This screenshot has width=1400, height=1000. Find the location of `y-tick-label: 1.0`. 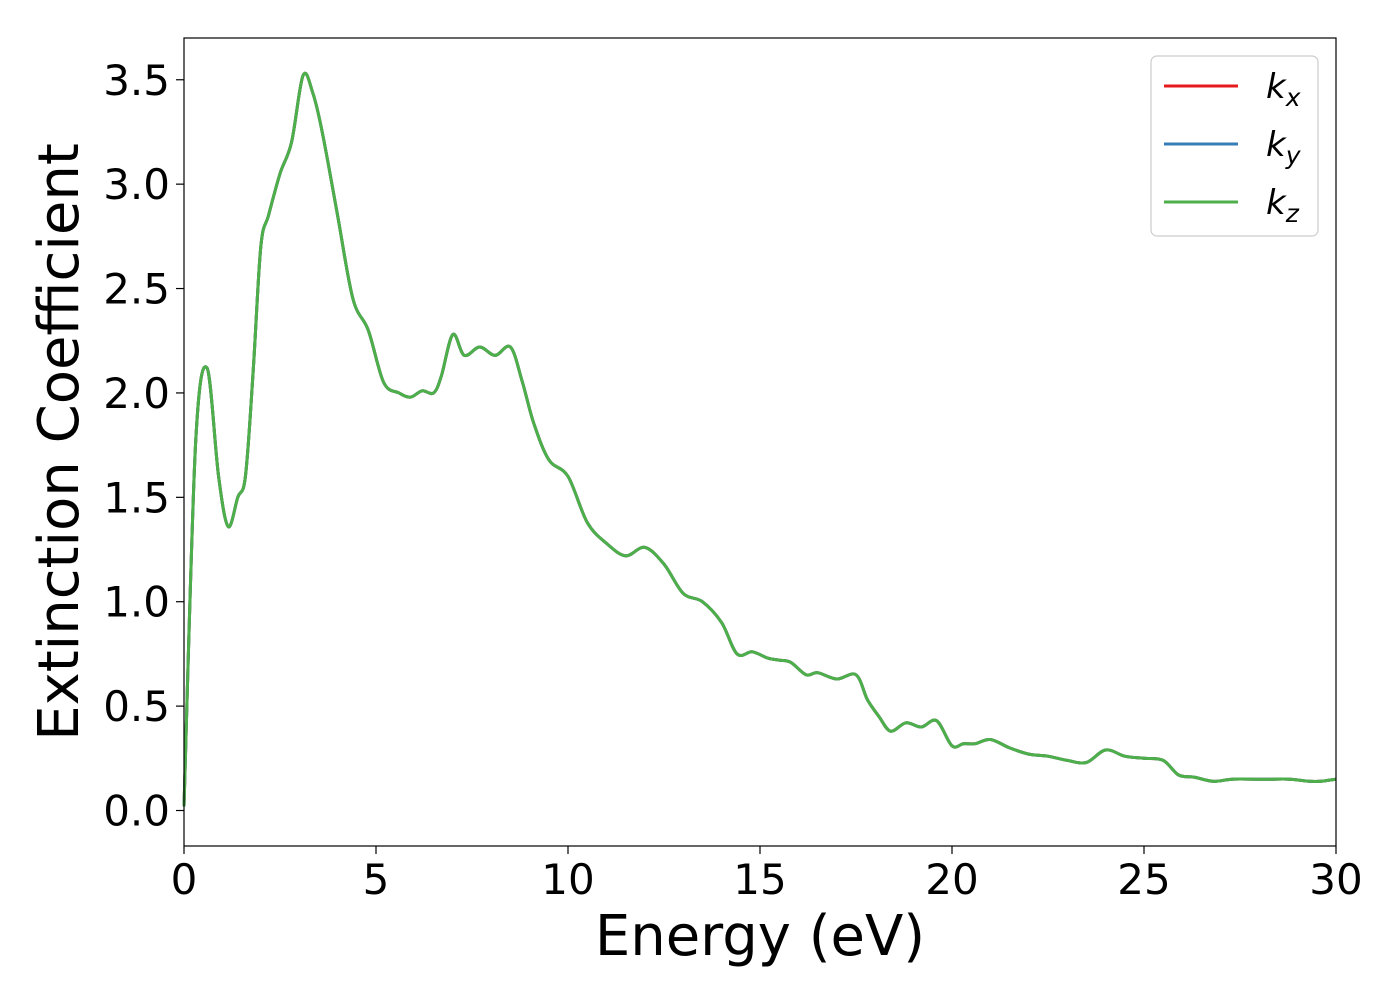

y-tick-label: 1.0 is located at coordinates (136, 602).